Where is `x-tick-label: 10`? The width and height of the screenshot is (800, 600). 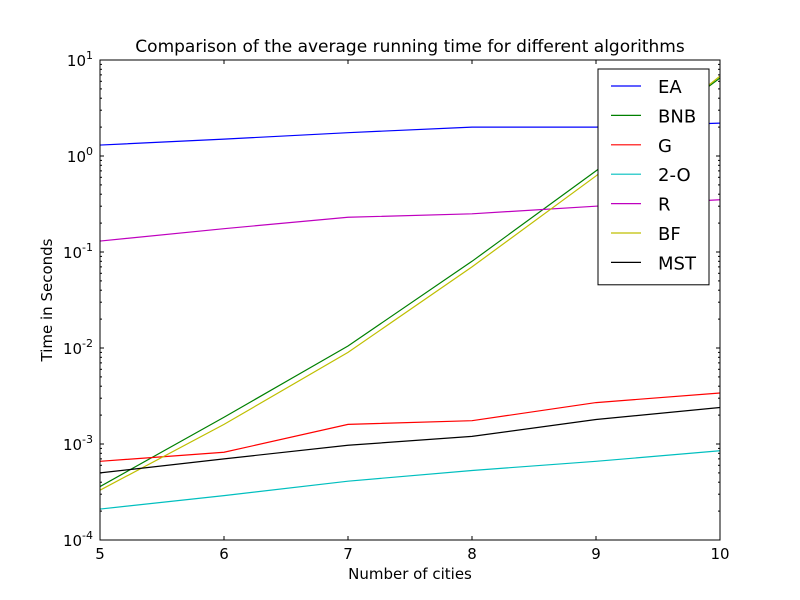
x-tick-label: 10 is located at coordinates (719, 554).